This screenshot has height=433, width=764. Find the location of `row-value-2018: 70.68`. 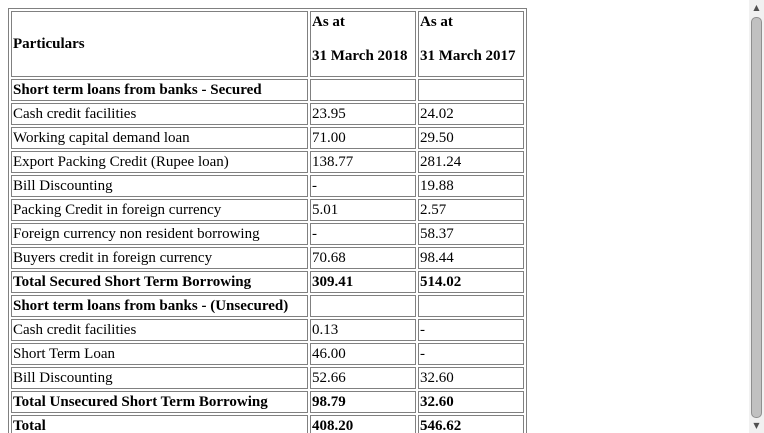

row-value-2018: 70.68 is located at coordinates (363, 258).